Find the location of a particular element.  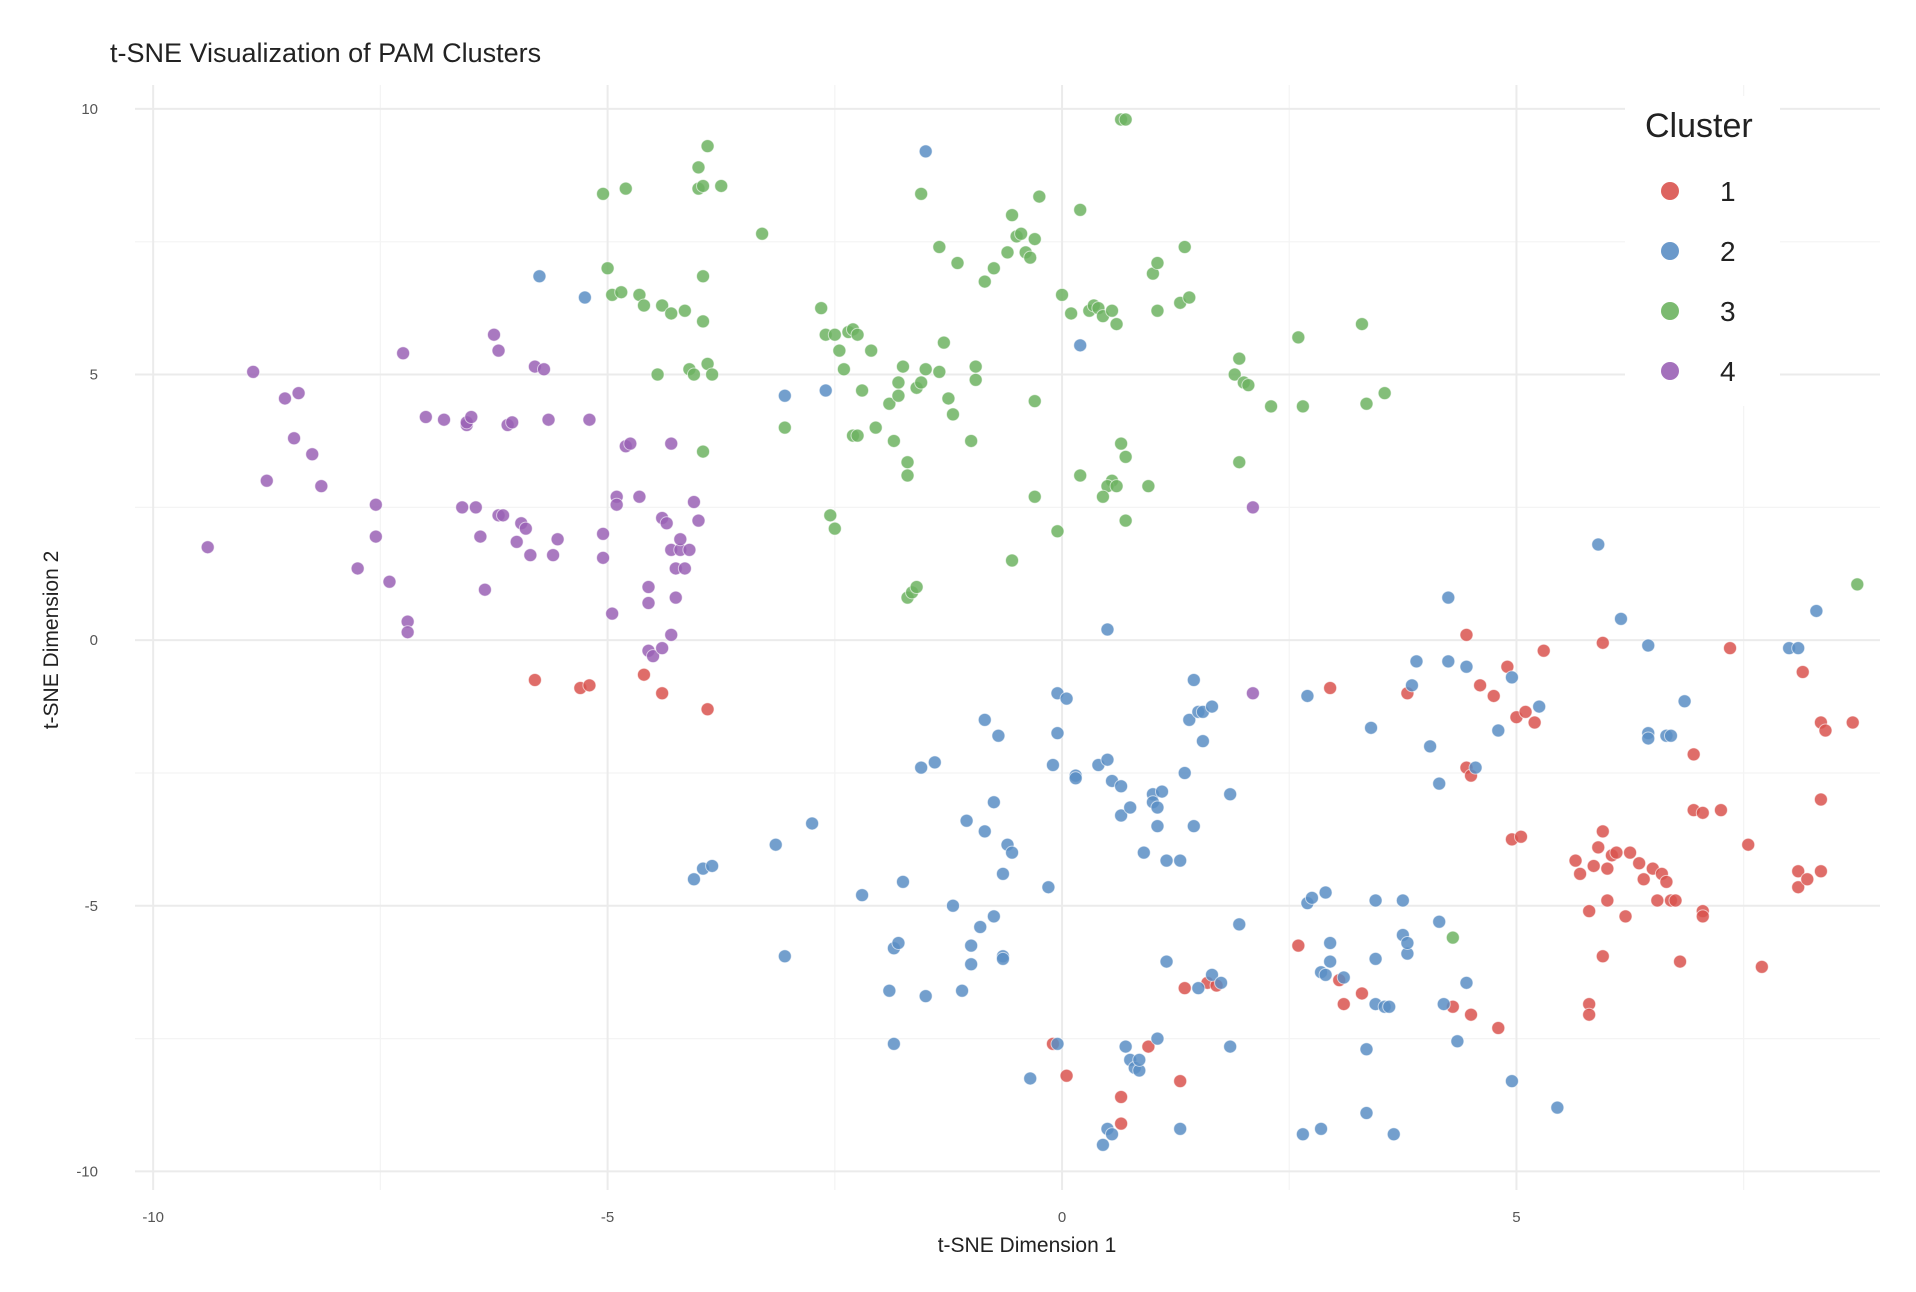

x-axis-label: t-SNE Dimension 1 is located at coordinates (1027, 1245).